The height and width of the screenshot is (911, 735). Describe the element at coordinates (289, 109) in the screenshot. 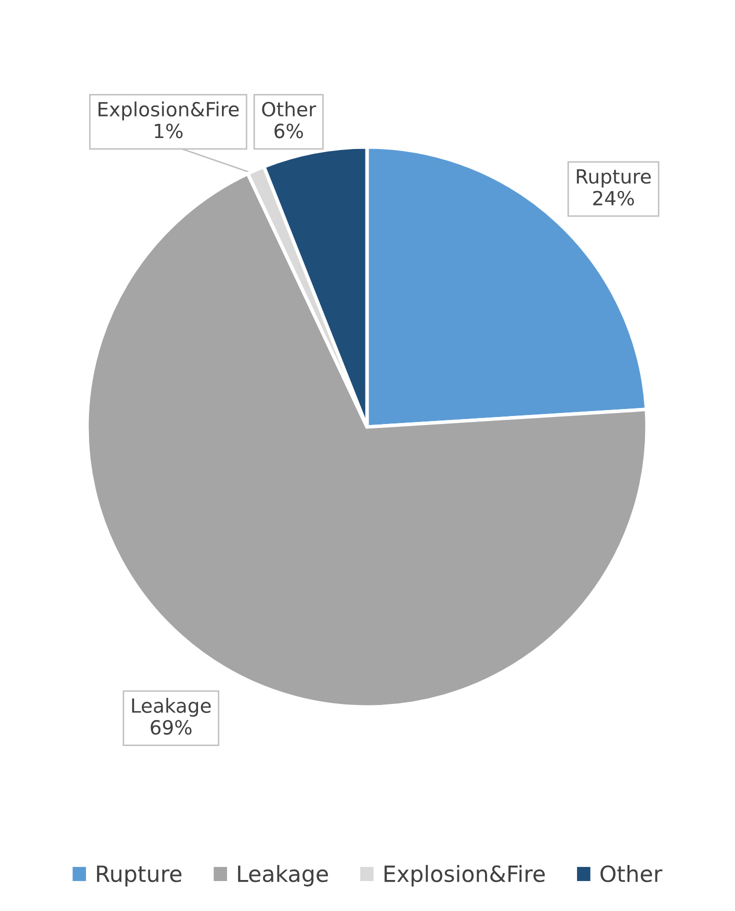

I see `slice-label: Other` at that location.